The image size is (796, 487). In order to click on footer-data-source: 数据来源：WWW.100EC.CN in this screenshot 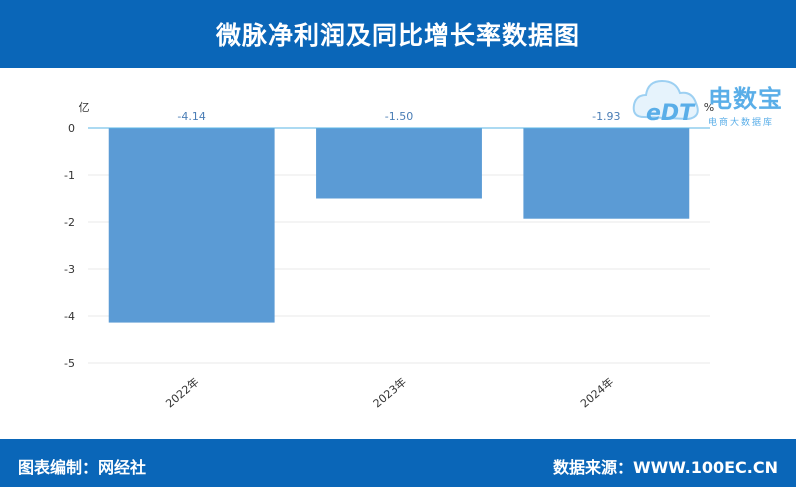, I will do `click(665, 467)`.